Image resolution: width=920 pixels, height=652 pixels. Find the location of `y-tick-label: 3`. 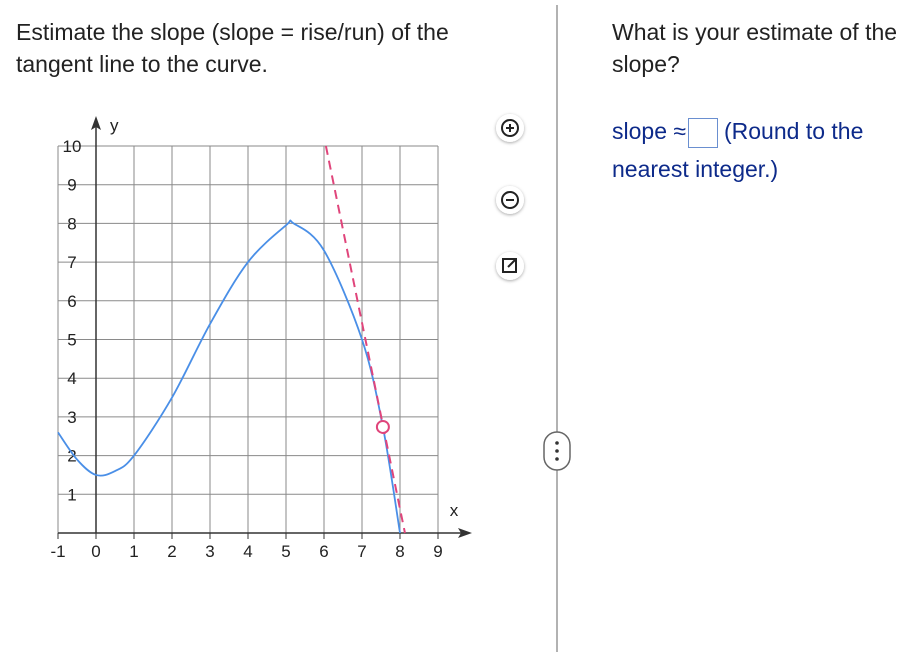

y-tick-label: 3 is located at coordinates (71, 417).